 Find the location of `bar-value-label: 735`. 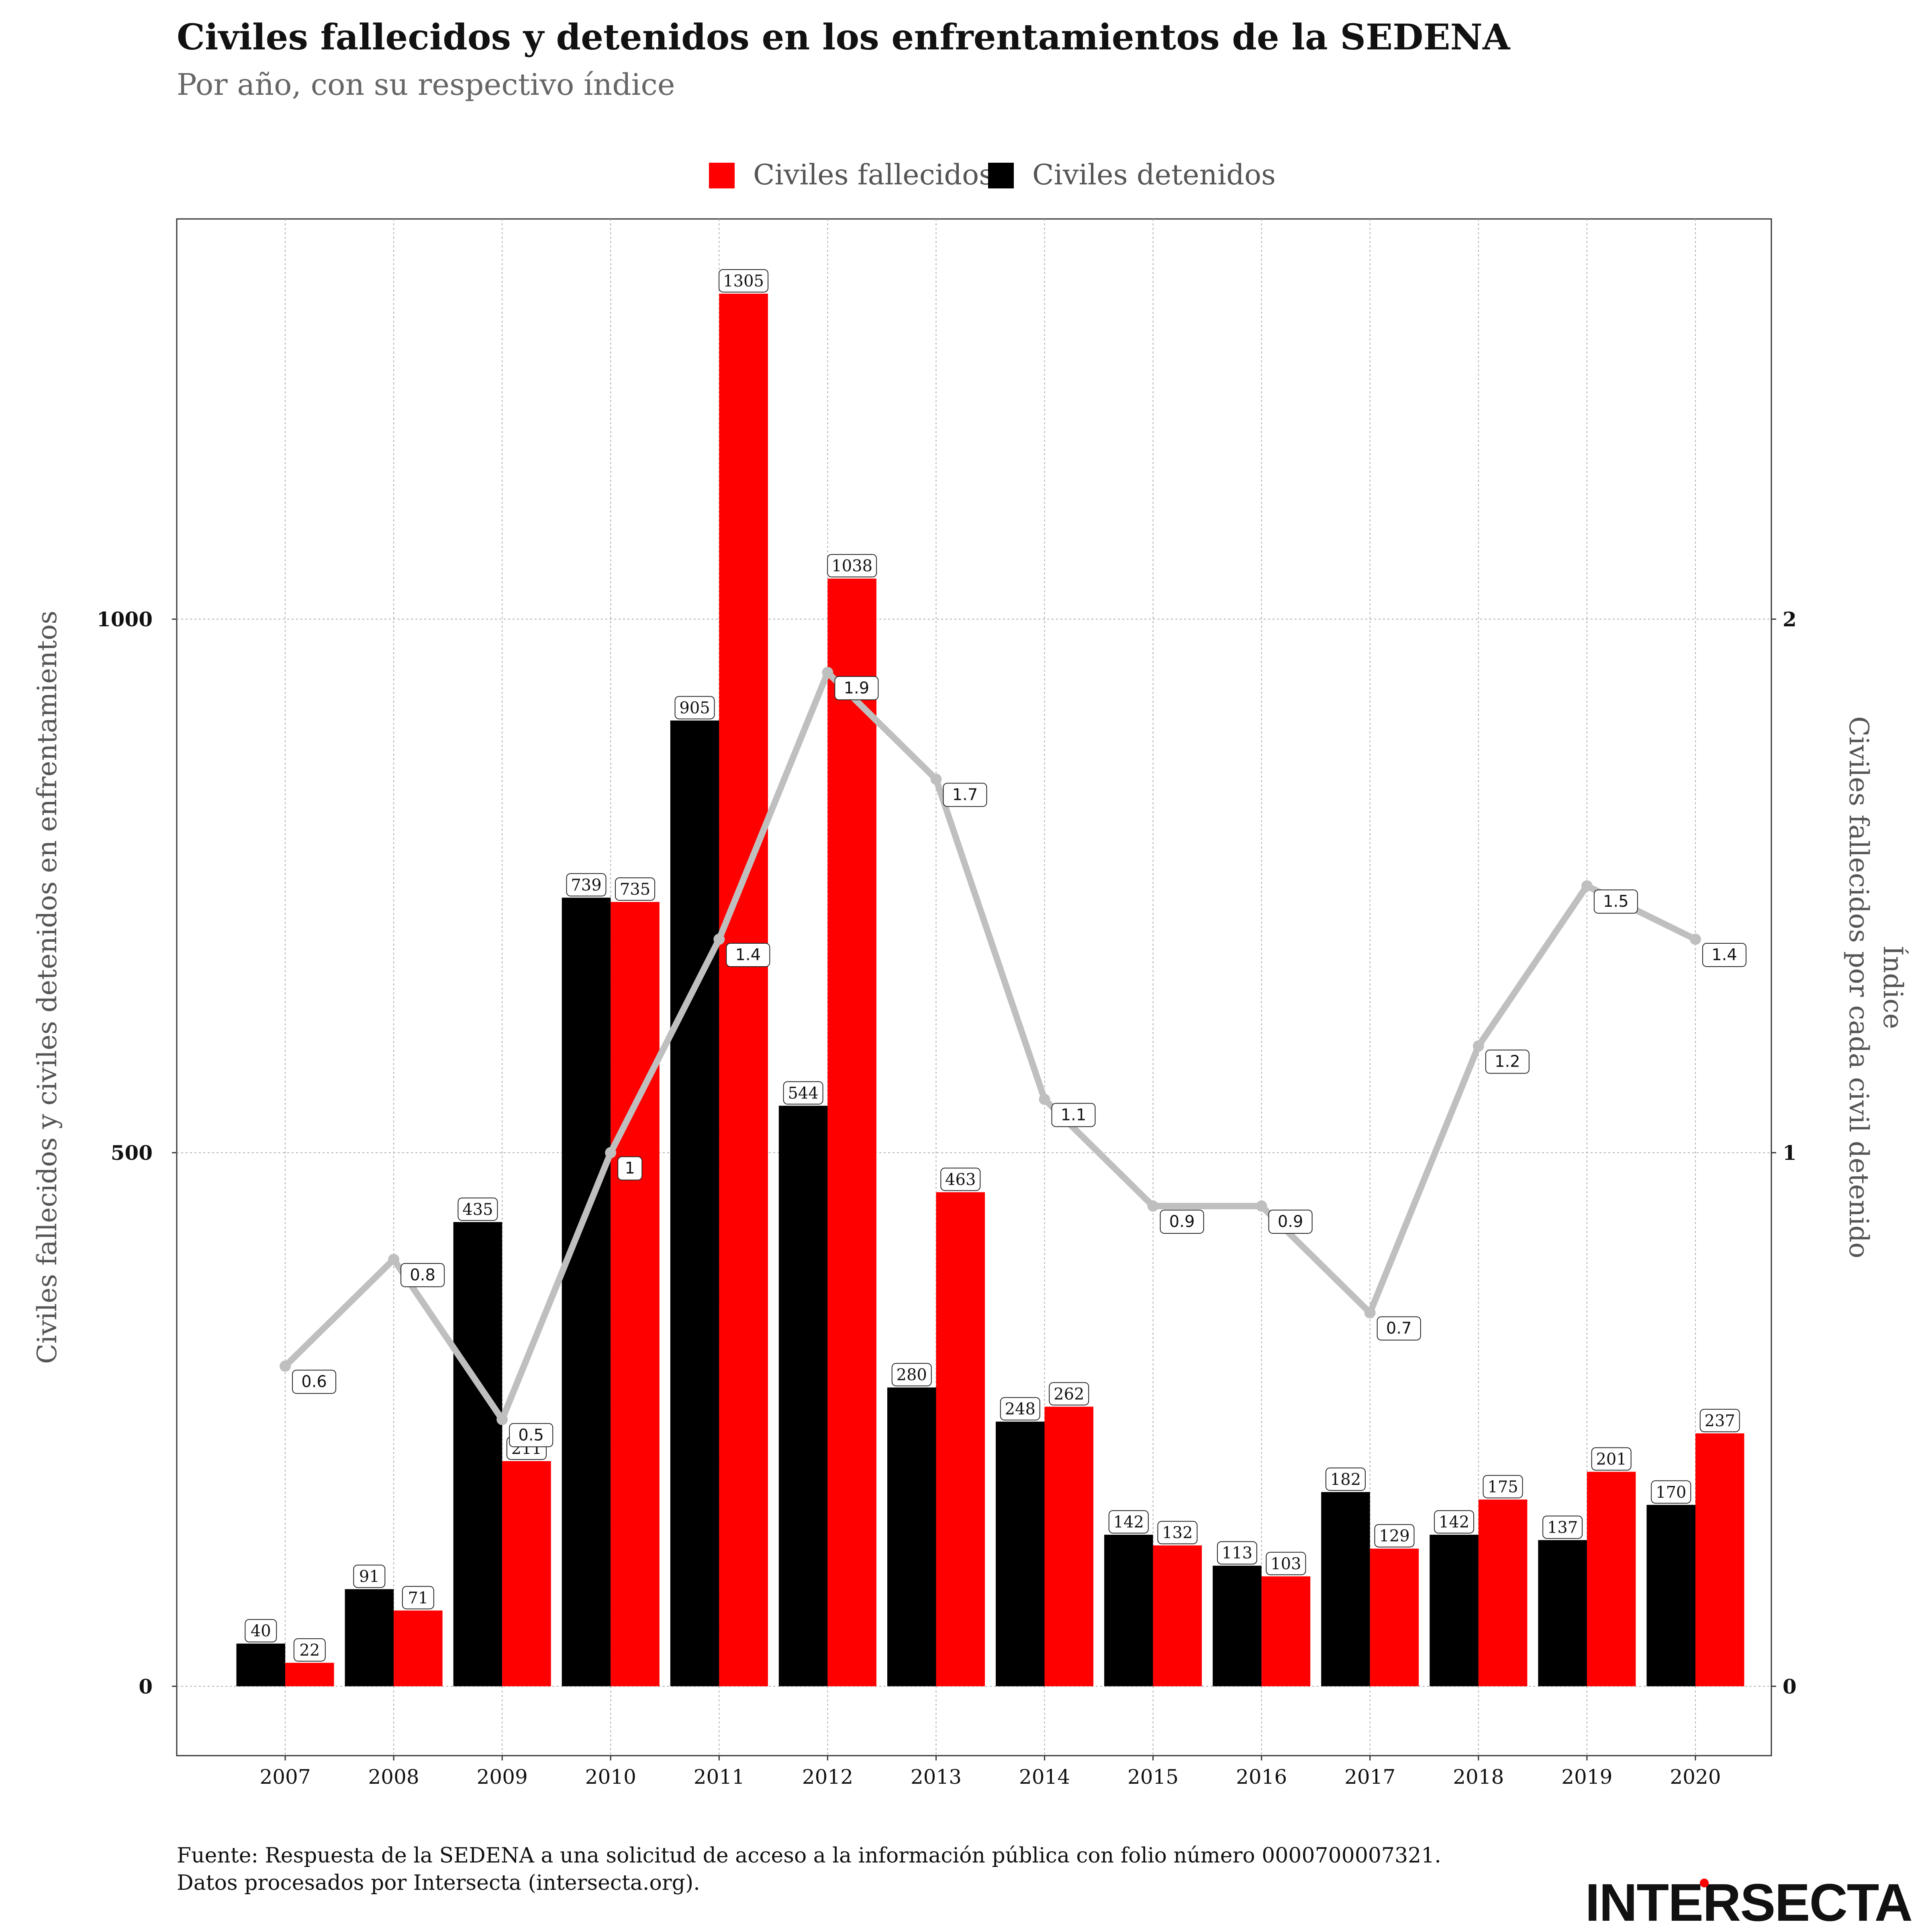

bar-value-label: 735 is located at coordinates (635, 889).